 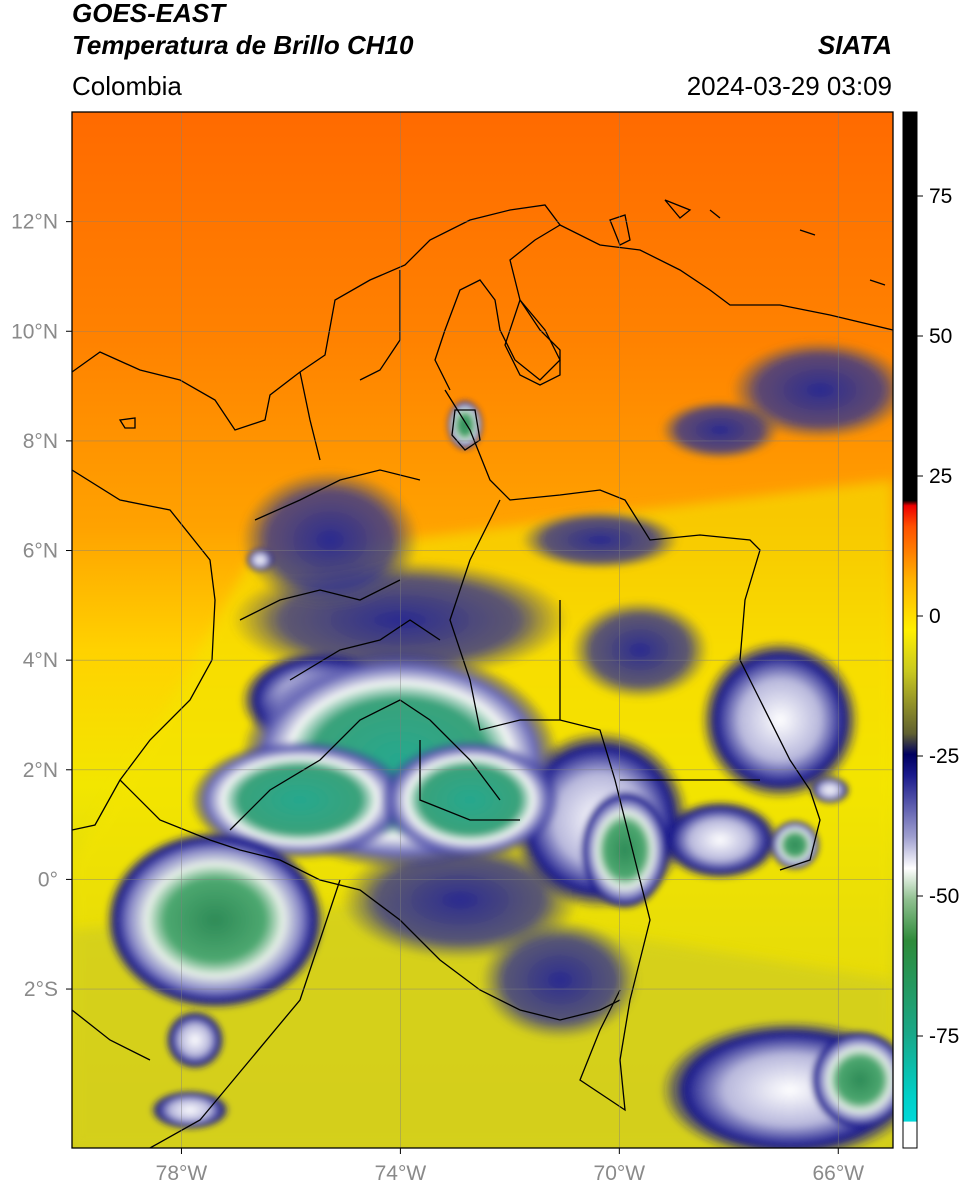 What do you see at coordinates (620, 1173) in the screenshot?
I see `lon-tick-label: 70°W` at bounding box center [620, 1173].